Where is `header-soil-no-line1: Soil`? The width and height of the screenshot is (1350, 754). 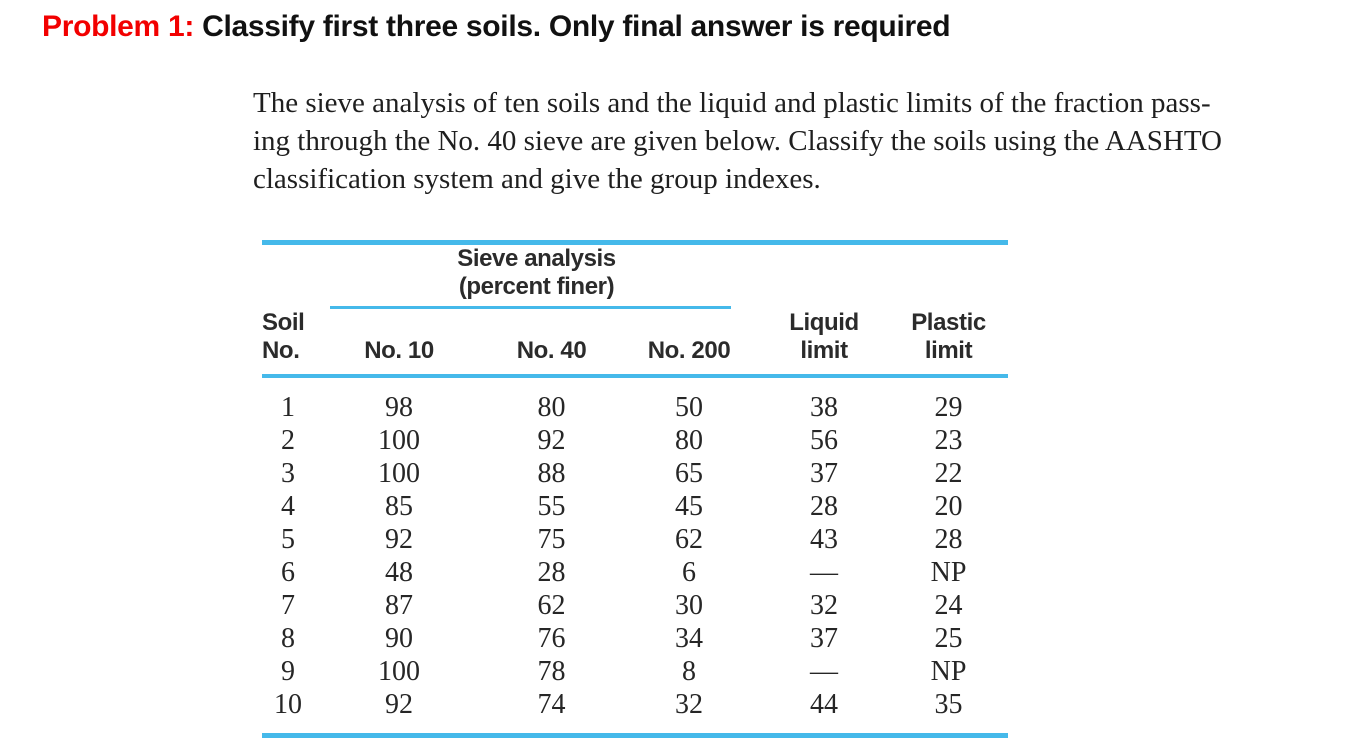 header-soil-no-line1: Soil is located at coordinates (283, 322).